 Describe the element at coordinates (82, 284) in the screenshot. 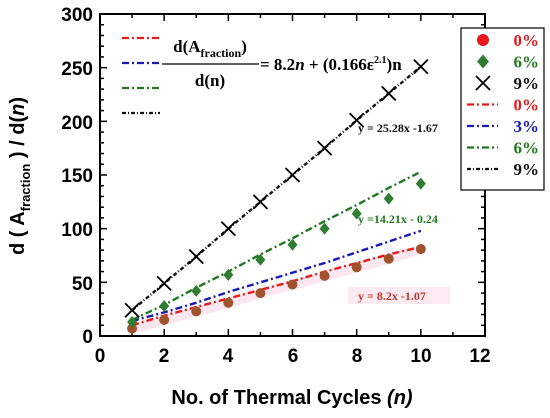

I see `y-tick-label: 50` at that location.